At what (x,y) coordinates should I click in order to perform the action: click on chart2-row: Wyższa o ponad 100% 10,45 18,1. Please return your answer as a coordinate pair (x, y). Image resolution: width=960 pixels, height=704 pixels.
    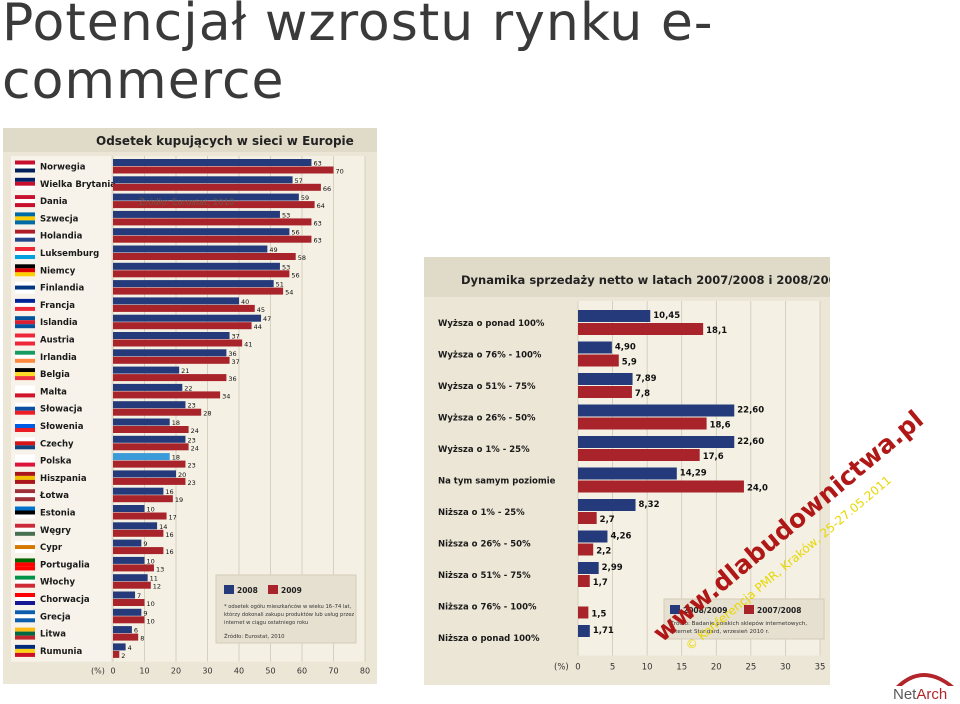
    Looking at the image, I should click on (582, 323).